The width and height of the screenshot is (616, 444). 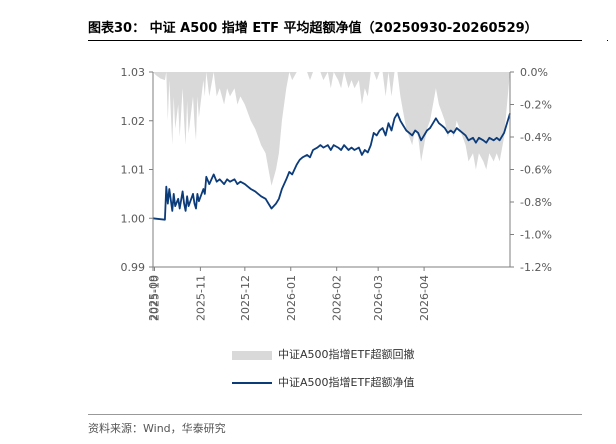 I want to click on y-left-tick-label: 1.00, so click(x=133, y=218).